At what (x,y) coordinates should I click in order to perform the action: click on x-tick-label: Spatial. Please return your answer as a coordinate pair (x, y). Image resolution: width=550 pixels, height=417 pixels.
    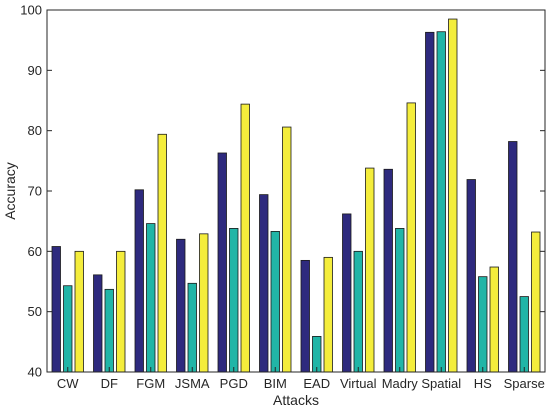
    Looking at the image, I should click on (441, 383).